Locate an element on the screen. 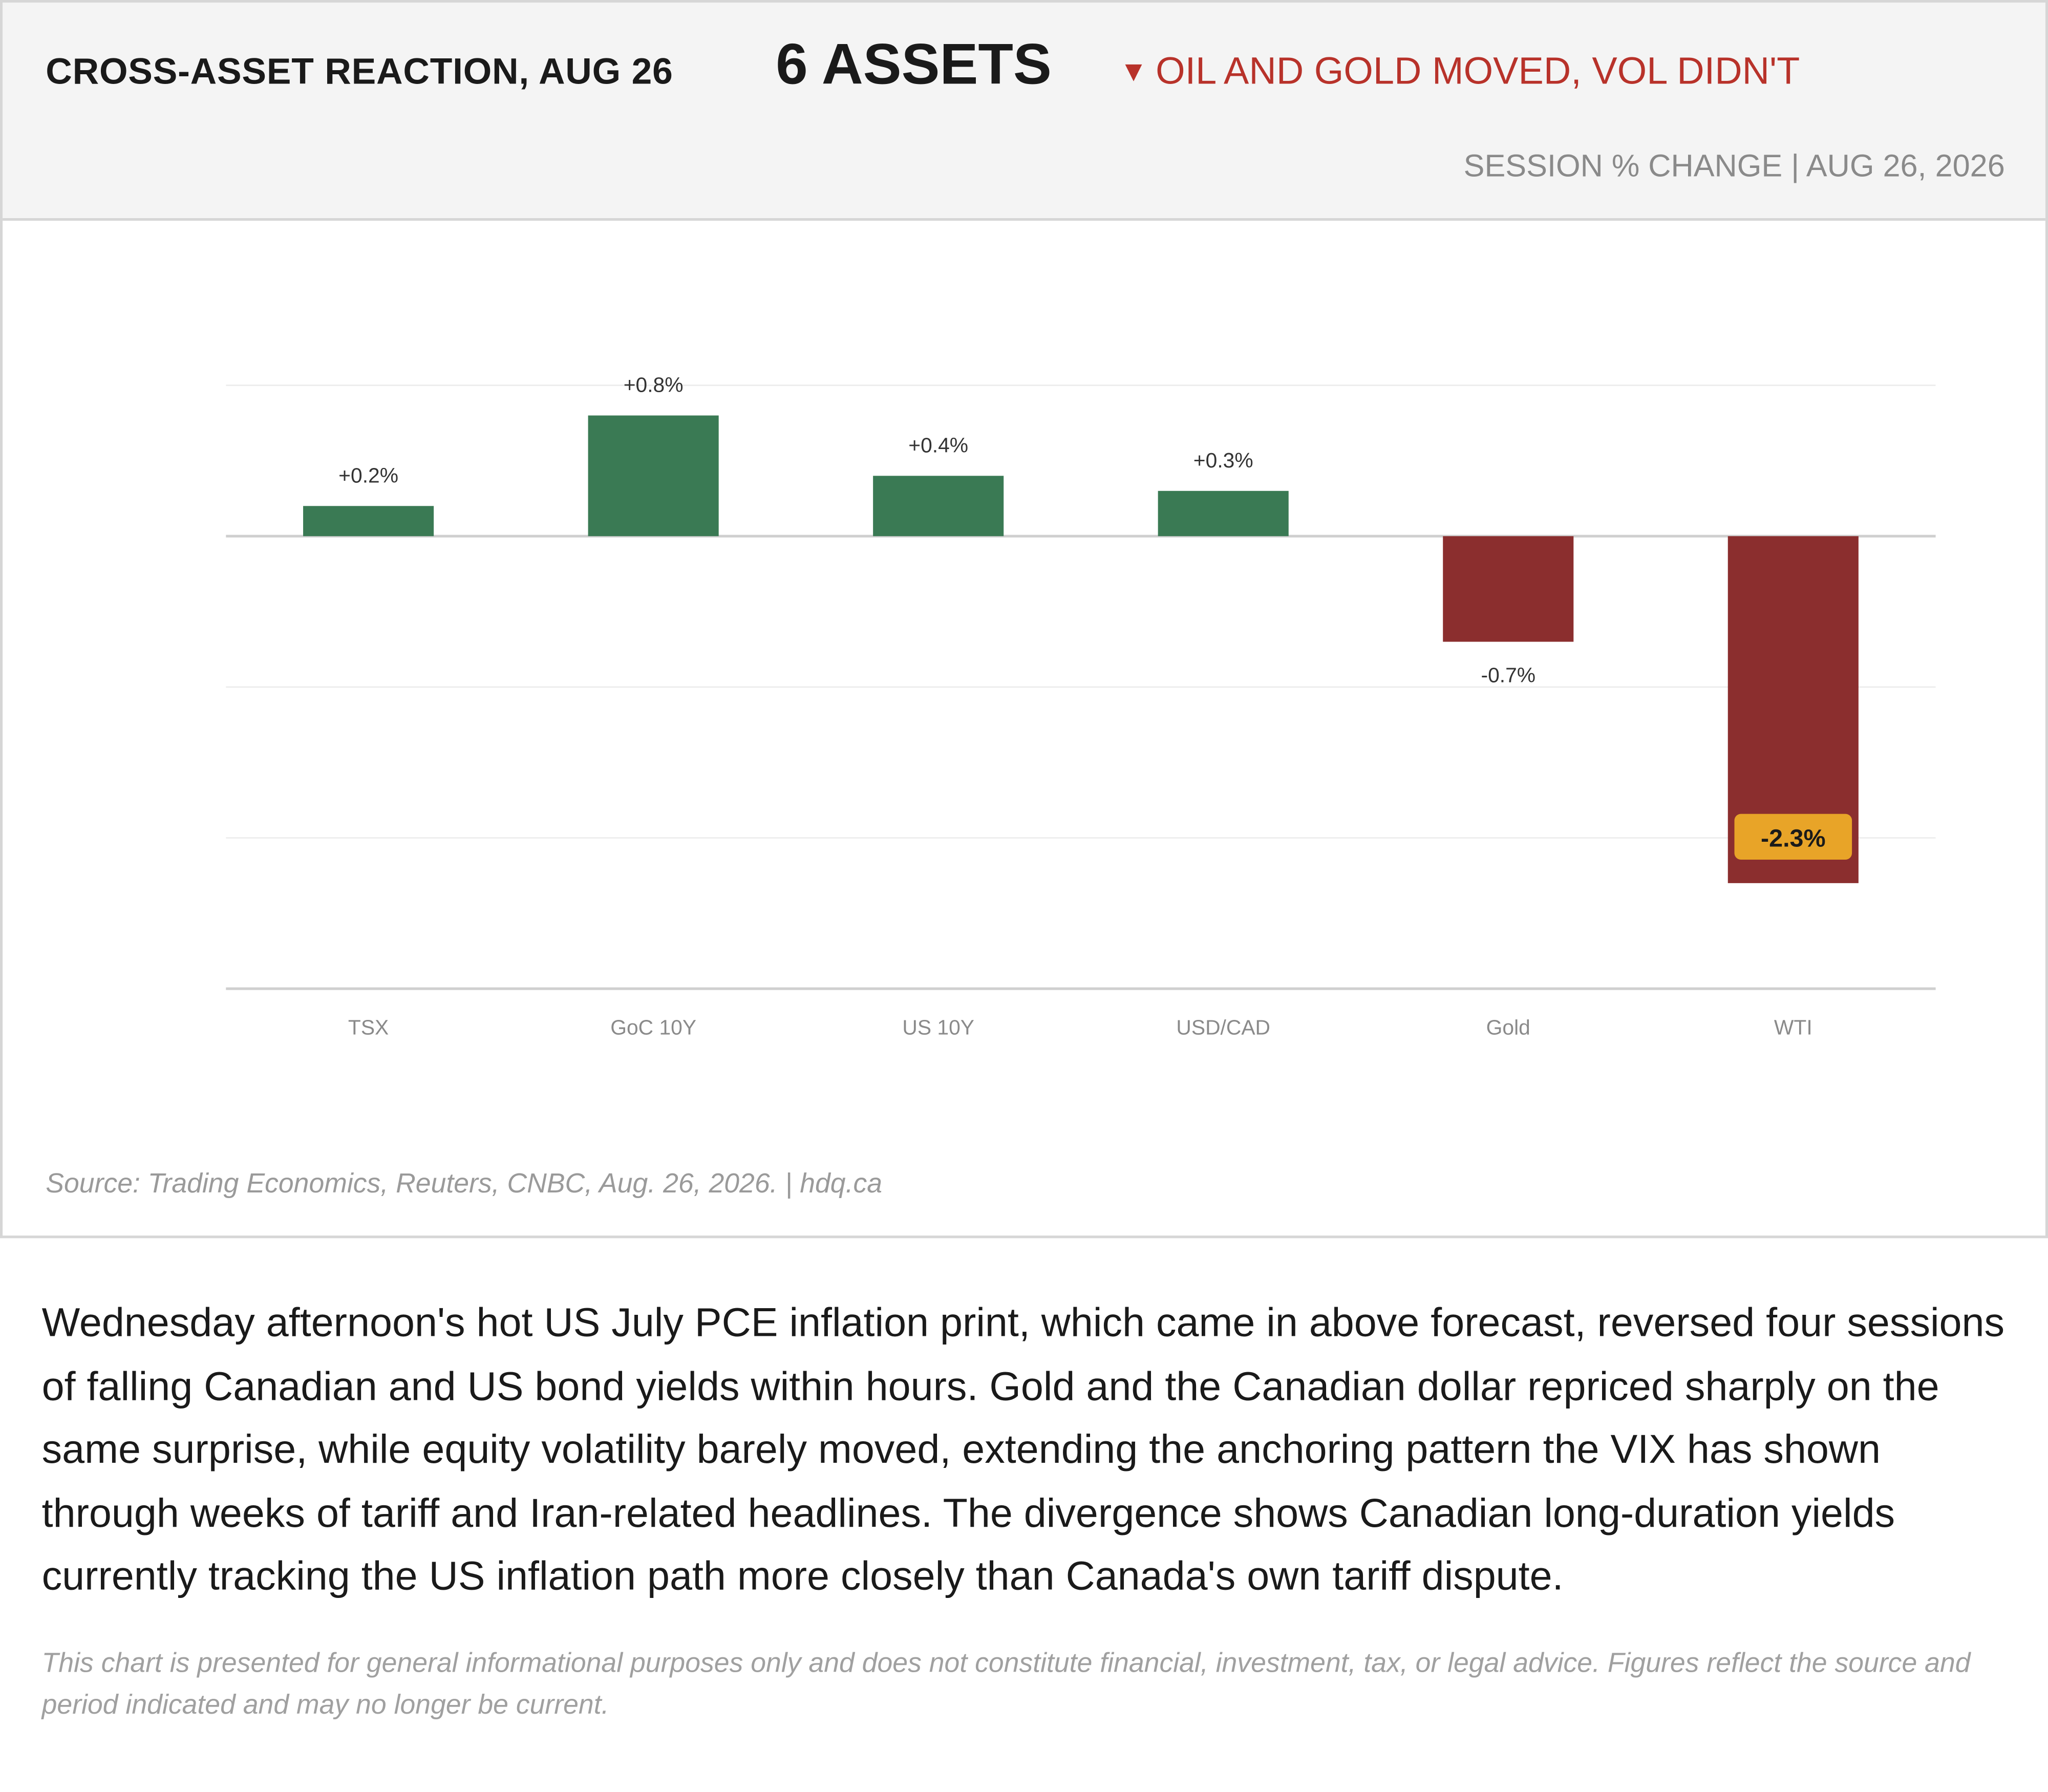 The image size is (2048, 1792). data-label: +0.4% is located at coordinates (938, 445).